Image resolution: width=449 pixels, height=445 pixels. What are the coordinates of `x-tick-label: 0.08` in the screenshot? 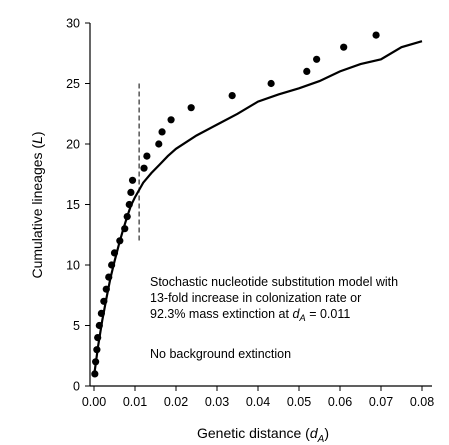 It's located at (422, 402).